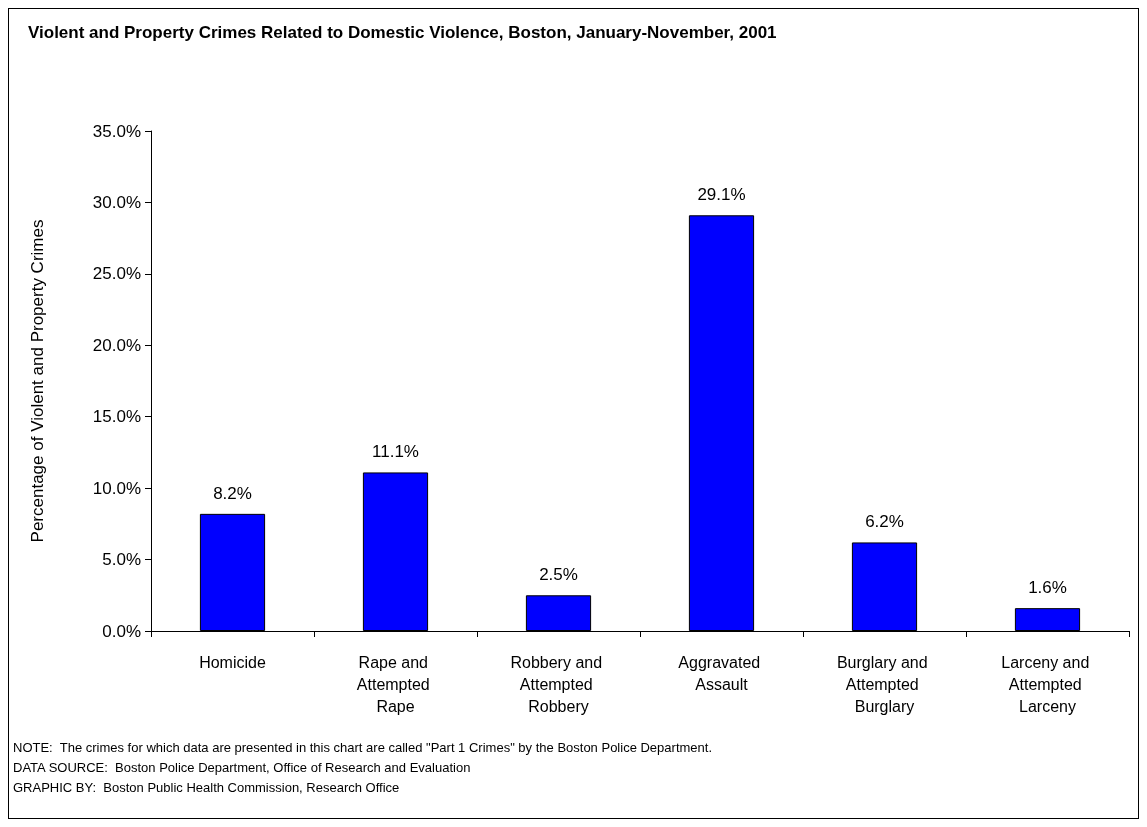  I want to click on y-tick-label: 5.0%, so click(121, 560).